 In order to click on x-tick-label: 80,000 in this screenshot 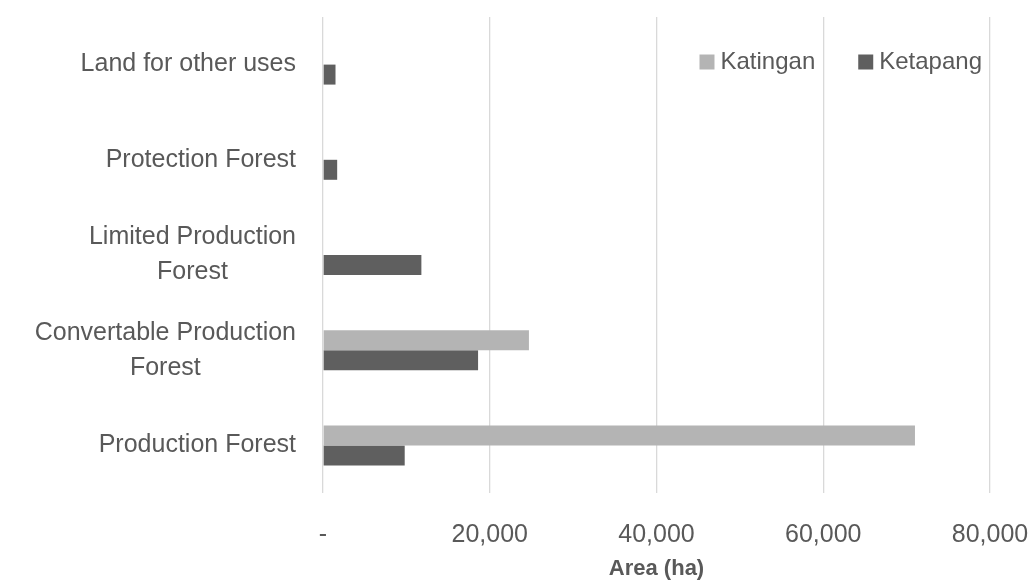, I will do `click(990, 532)`.